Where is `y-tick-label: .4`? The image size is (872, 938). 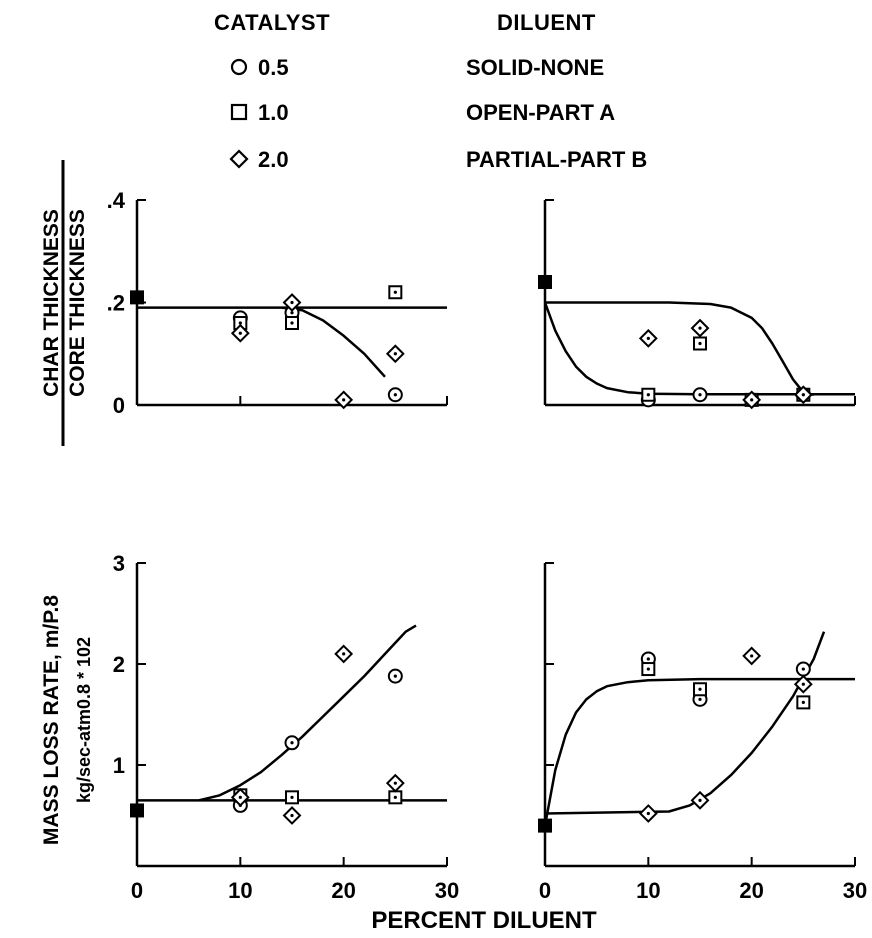 y-tick-label: .4 is located at coordinates (116, 200).